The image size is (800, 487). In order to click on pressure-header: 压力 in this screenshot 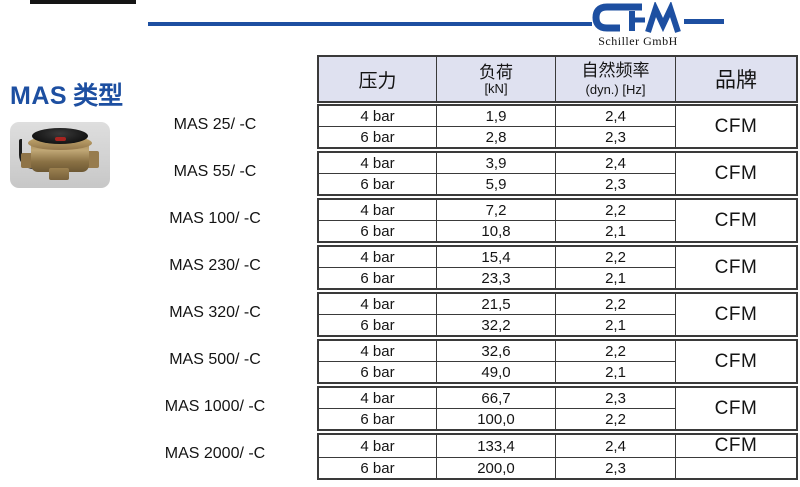, I will do `click(377, 79)`.